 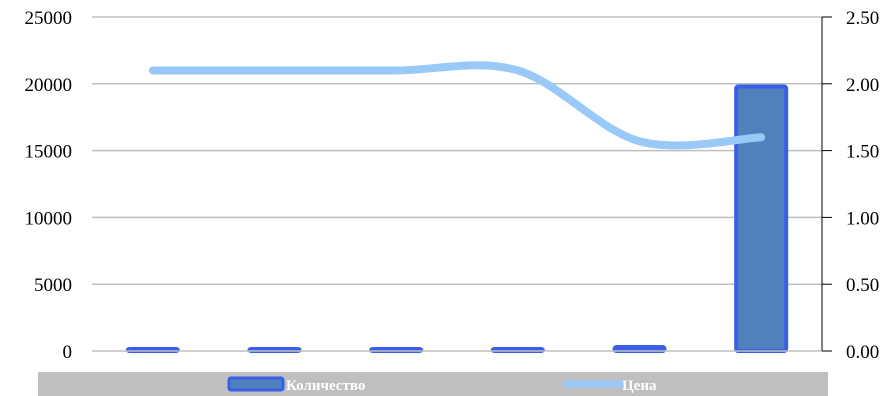 What do you see at coordinates (256, 384) in the screenshot?
I see `legend-swatch-quantity` at bounding box center [256, 384].